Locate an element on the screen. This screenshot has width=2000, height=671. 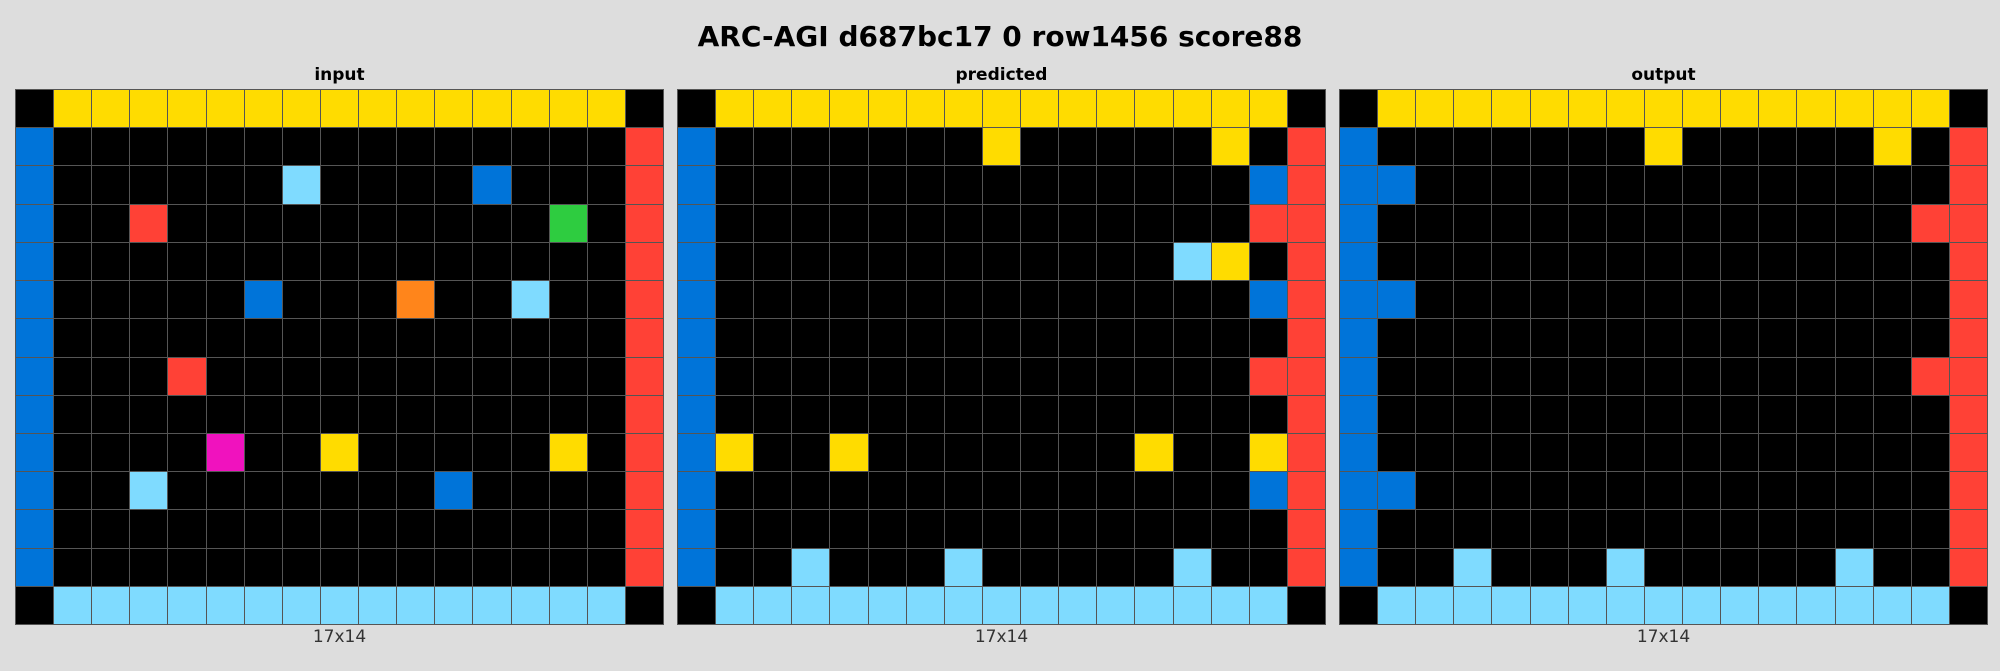
panel-title: input is located at coordinates (339, 75).